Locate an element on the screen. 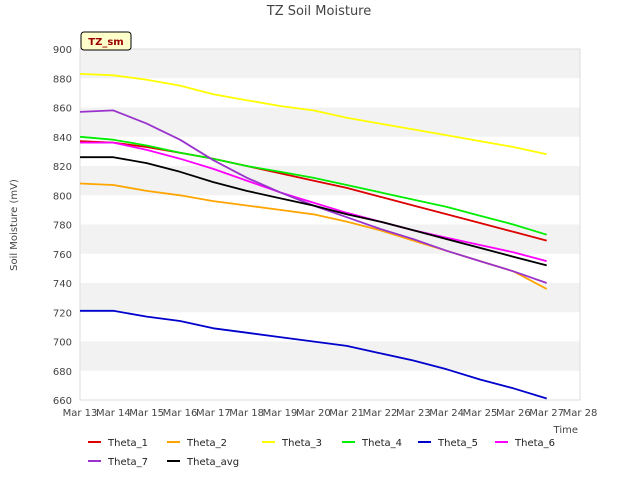 The image size is (640, 480). x-tick-label: Mar 20 is located at coordinates (313, 413).